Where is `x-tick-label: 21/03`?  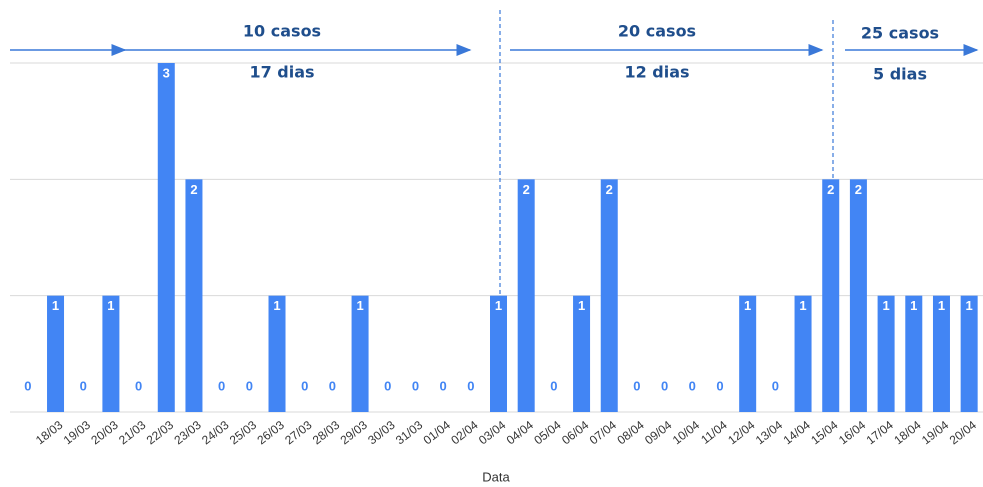
x-tick-label: 21/03 is located at coordinates (132, 433).